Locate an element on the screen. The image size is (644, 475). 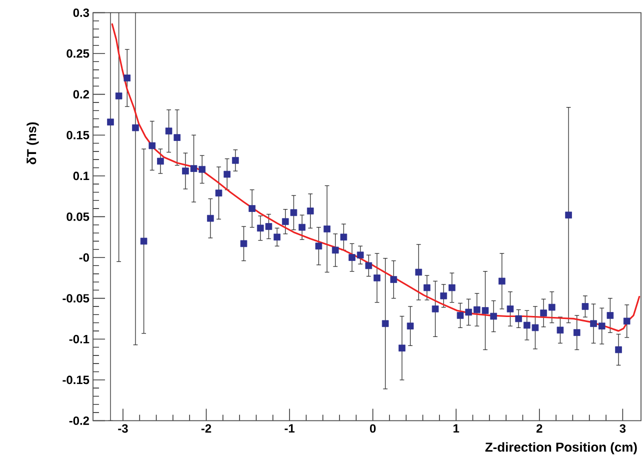
y-tick-label: -0.2 is located at coordinates (79, 420).